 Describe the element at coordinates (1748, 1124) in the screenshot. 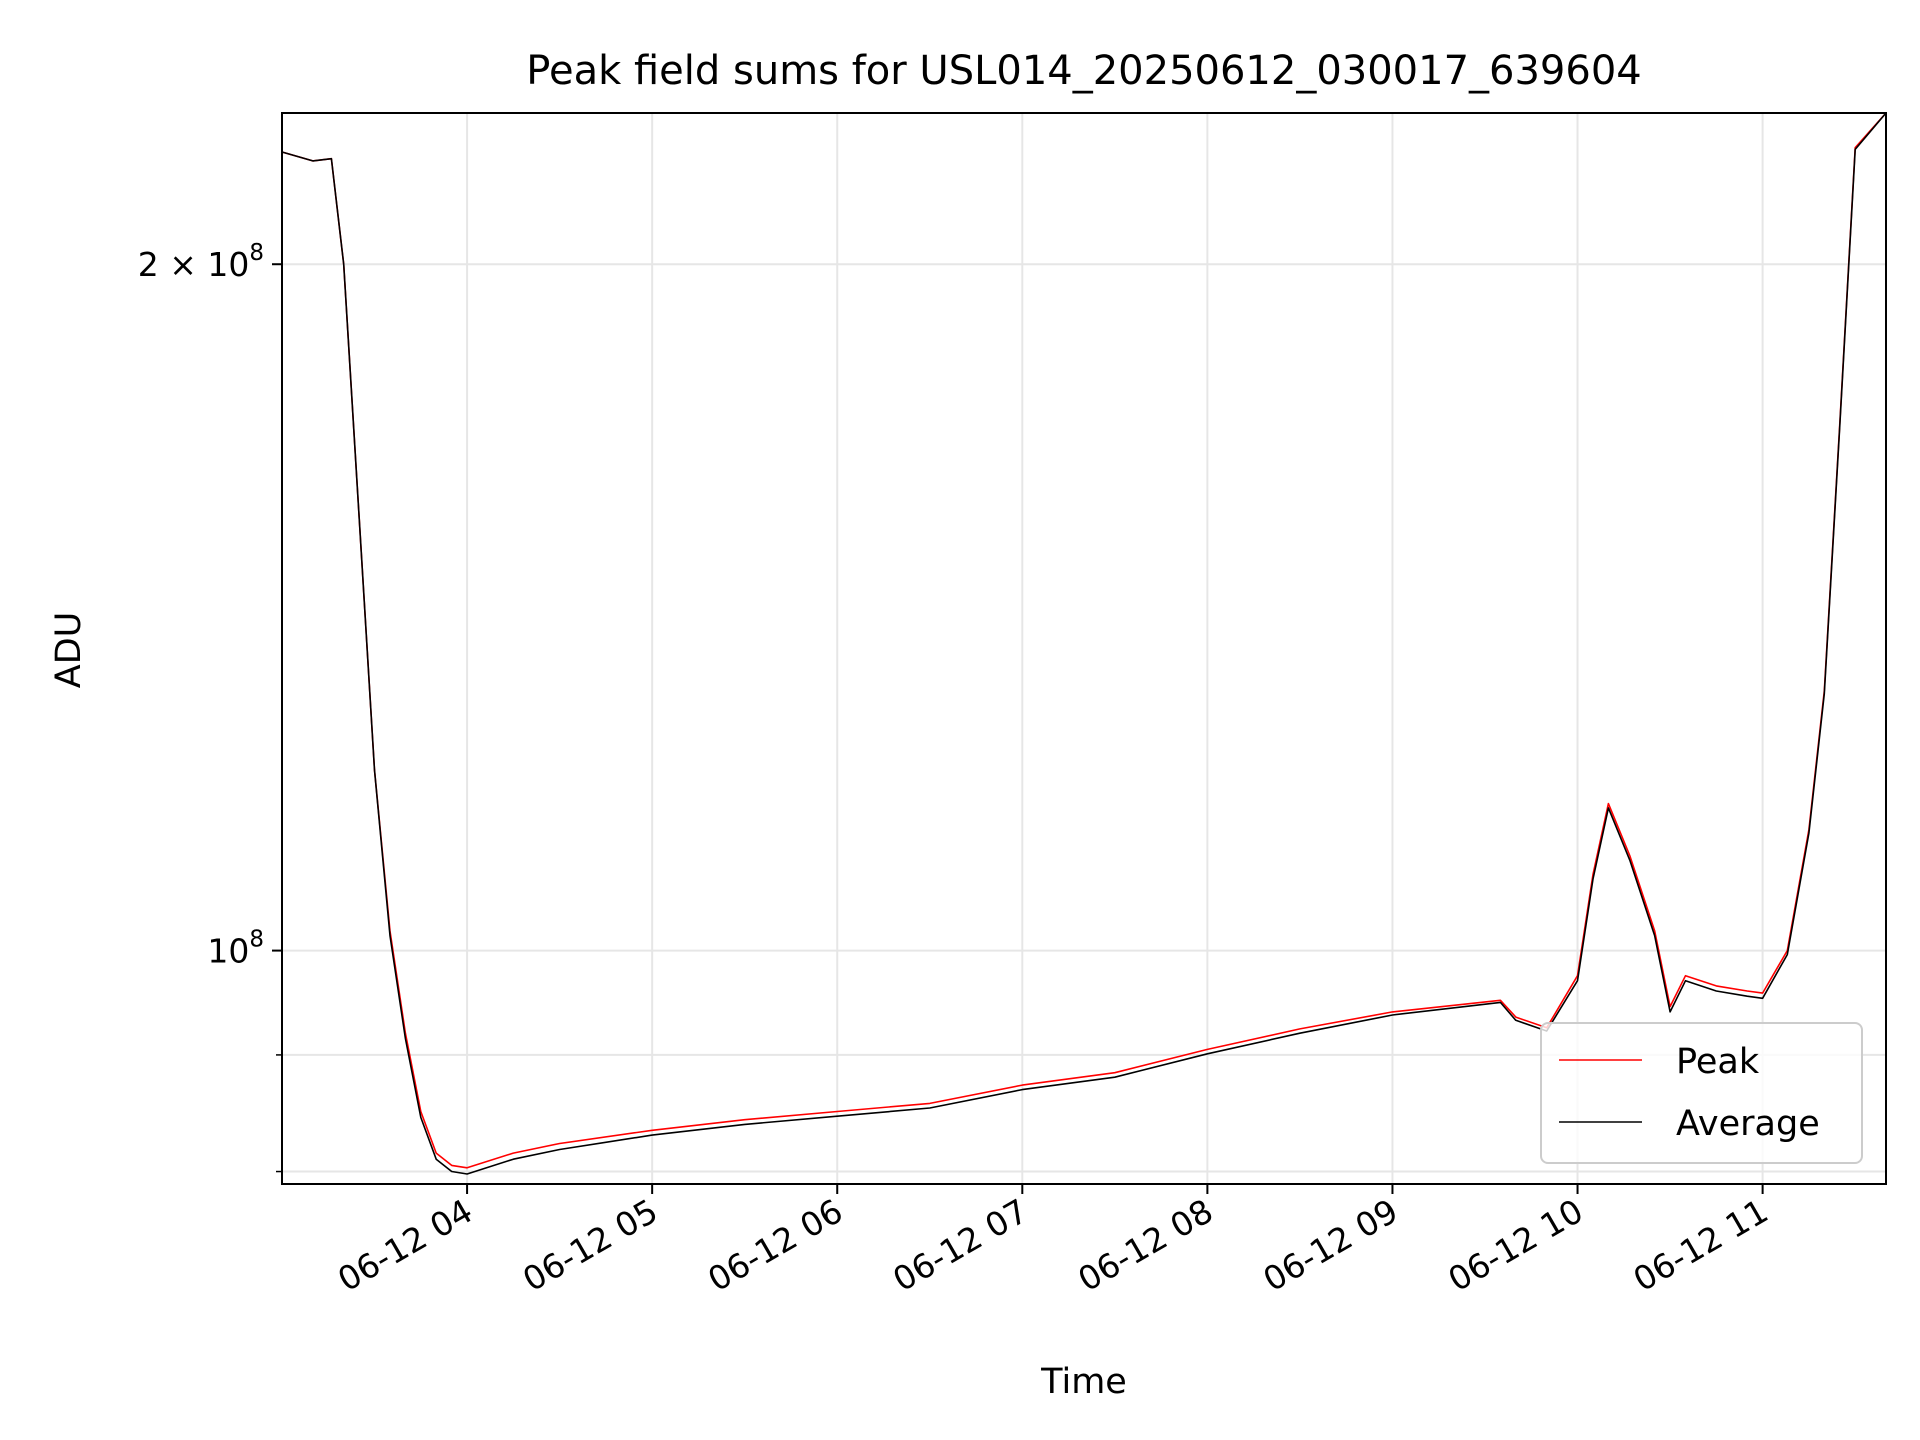

I see `legend-average-label: Average` at that location.